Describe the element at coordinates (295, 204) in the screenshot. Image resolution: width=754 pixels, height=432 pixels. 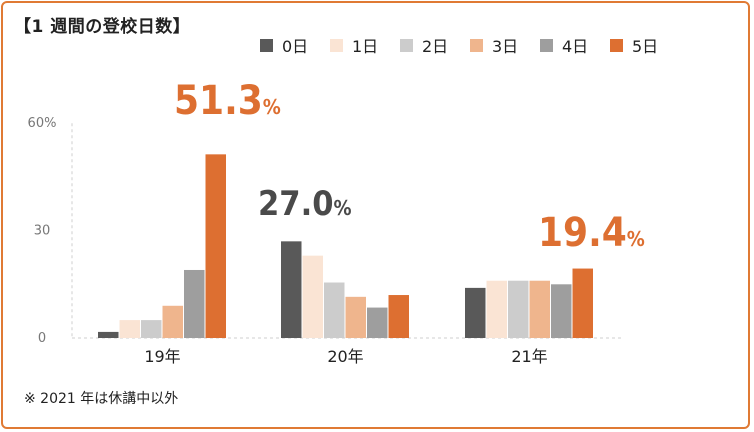
I see `annotation-value: 27.0` at that location.